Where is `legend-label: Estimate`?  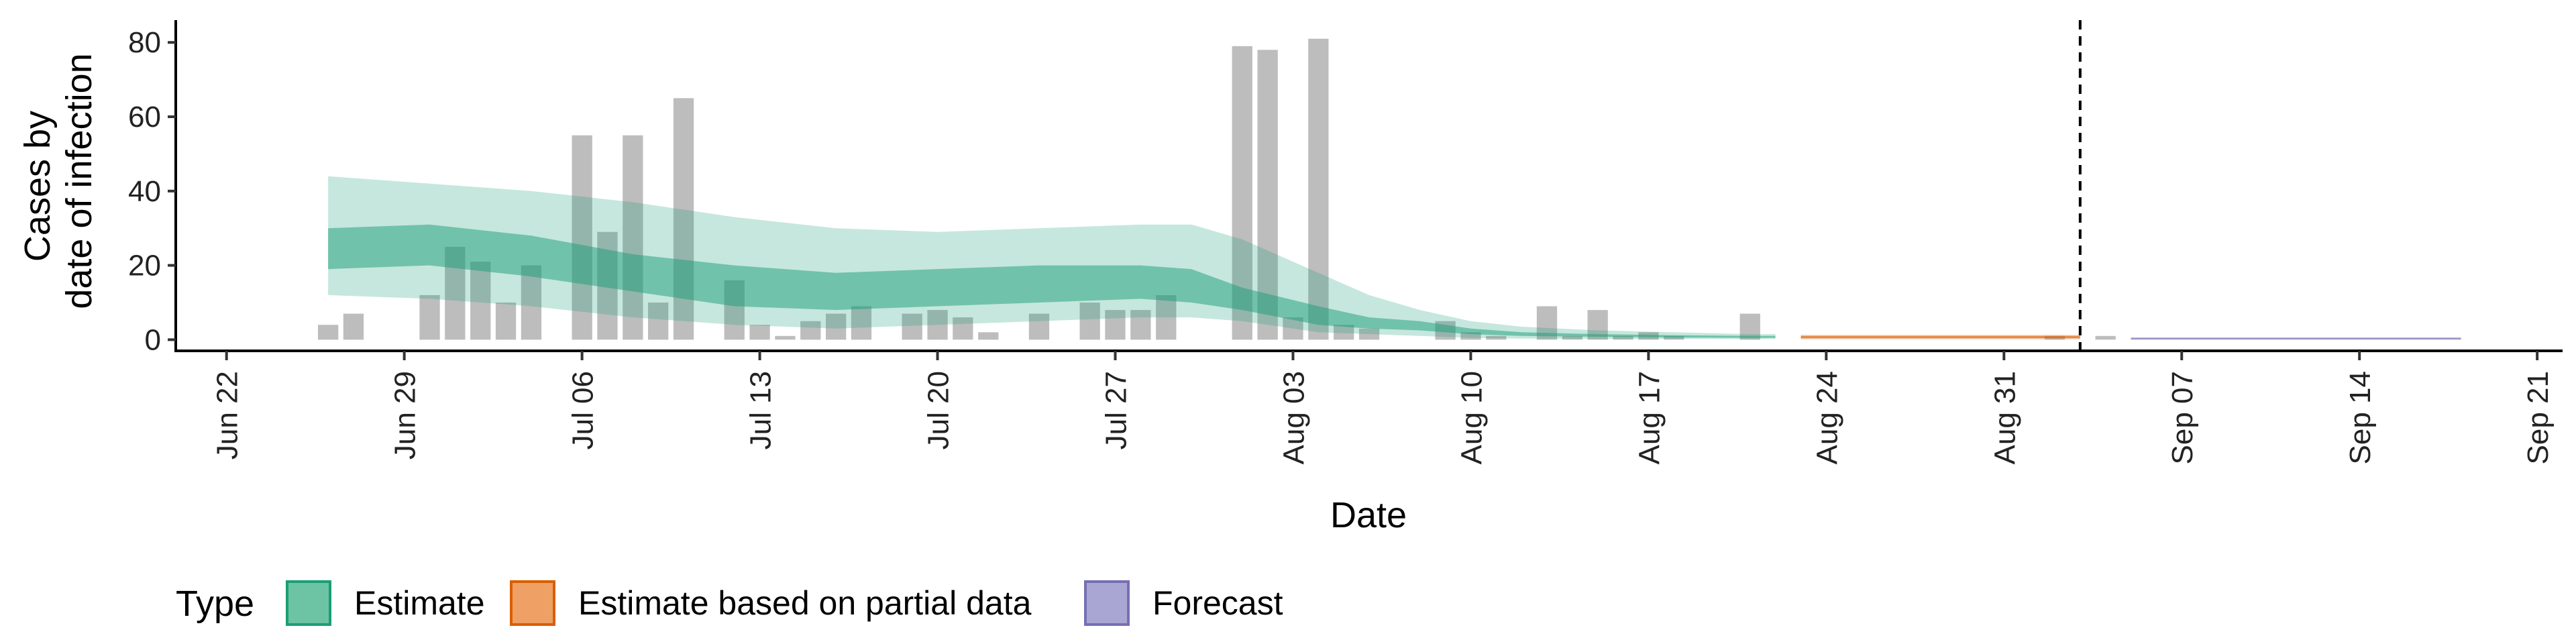
legend-label: Estimate is located at coordinates (419, 603).